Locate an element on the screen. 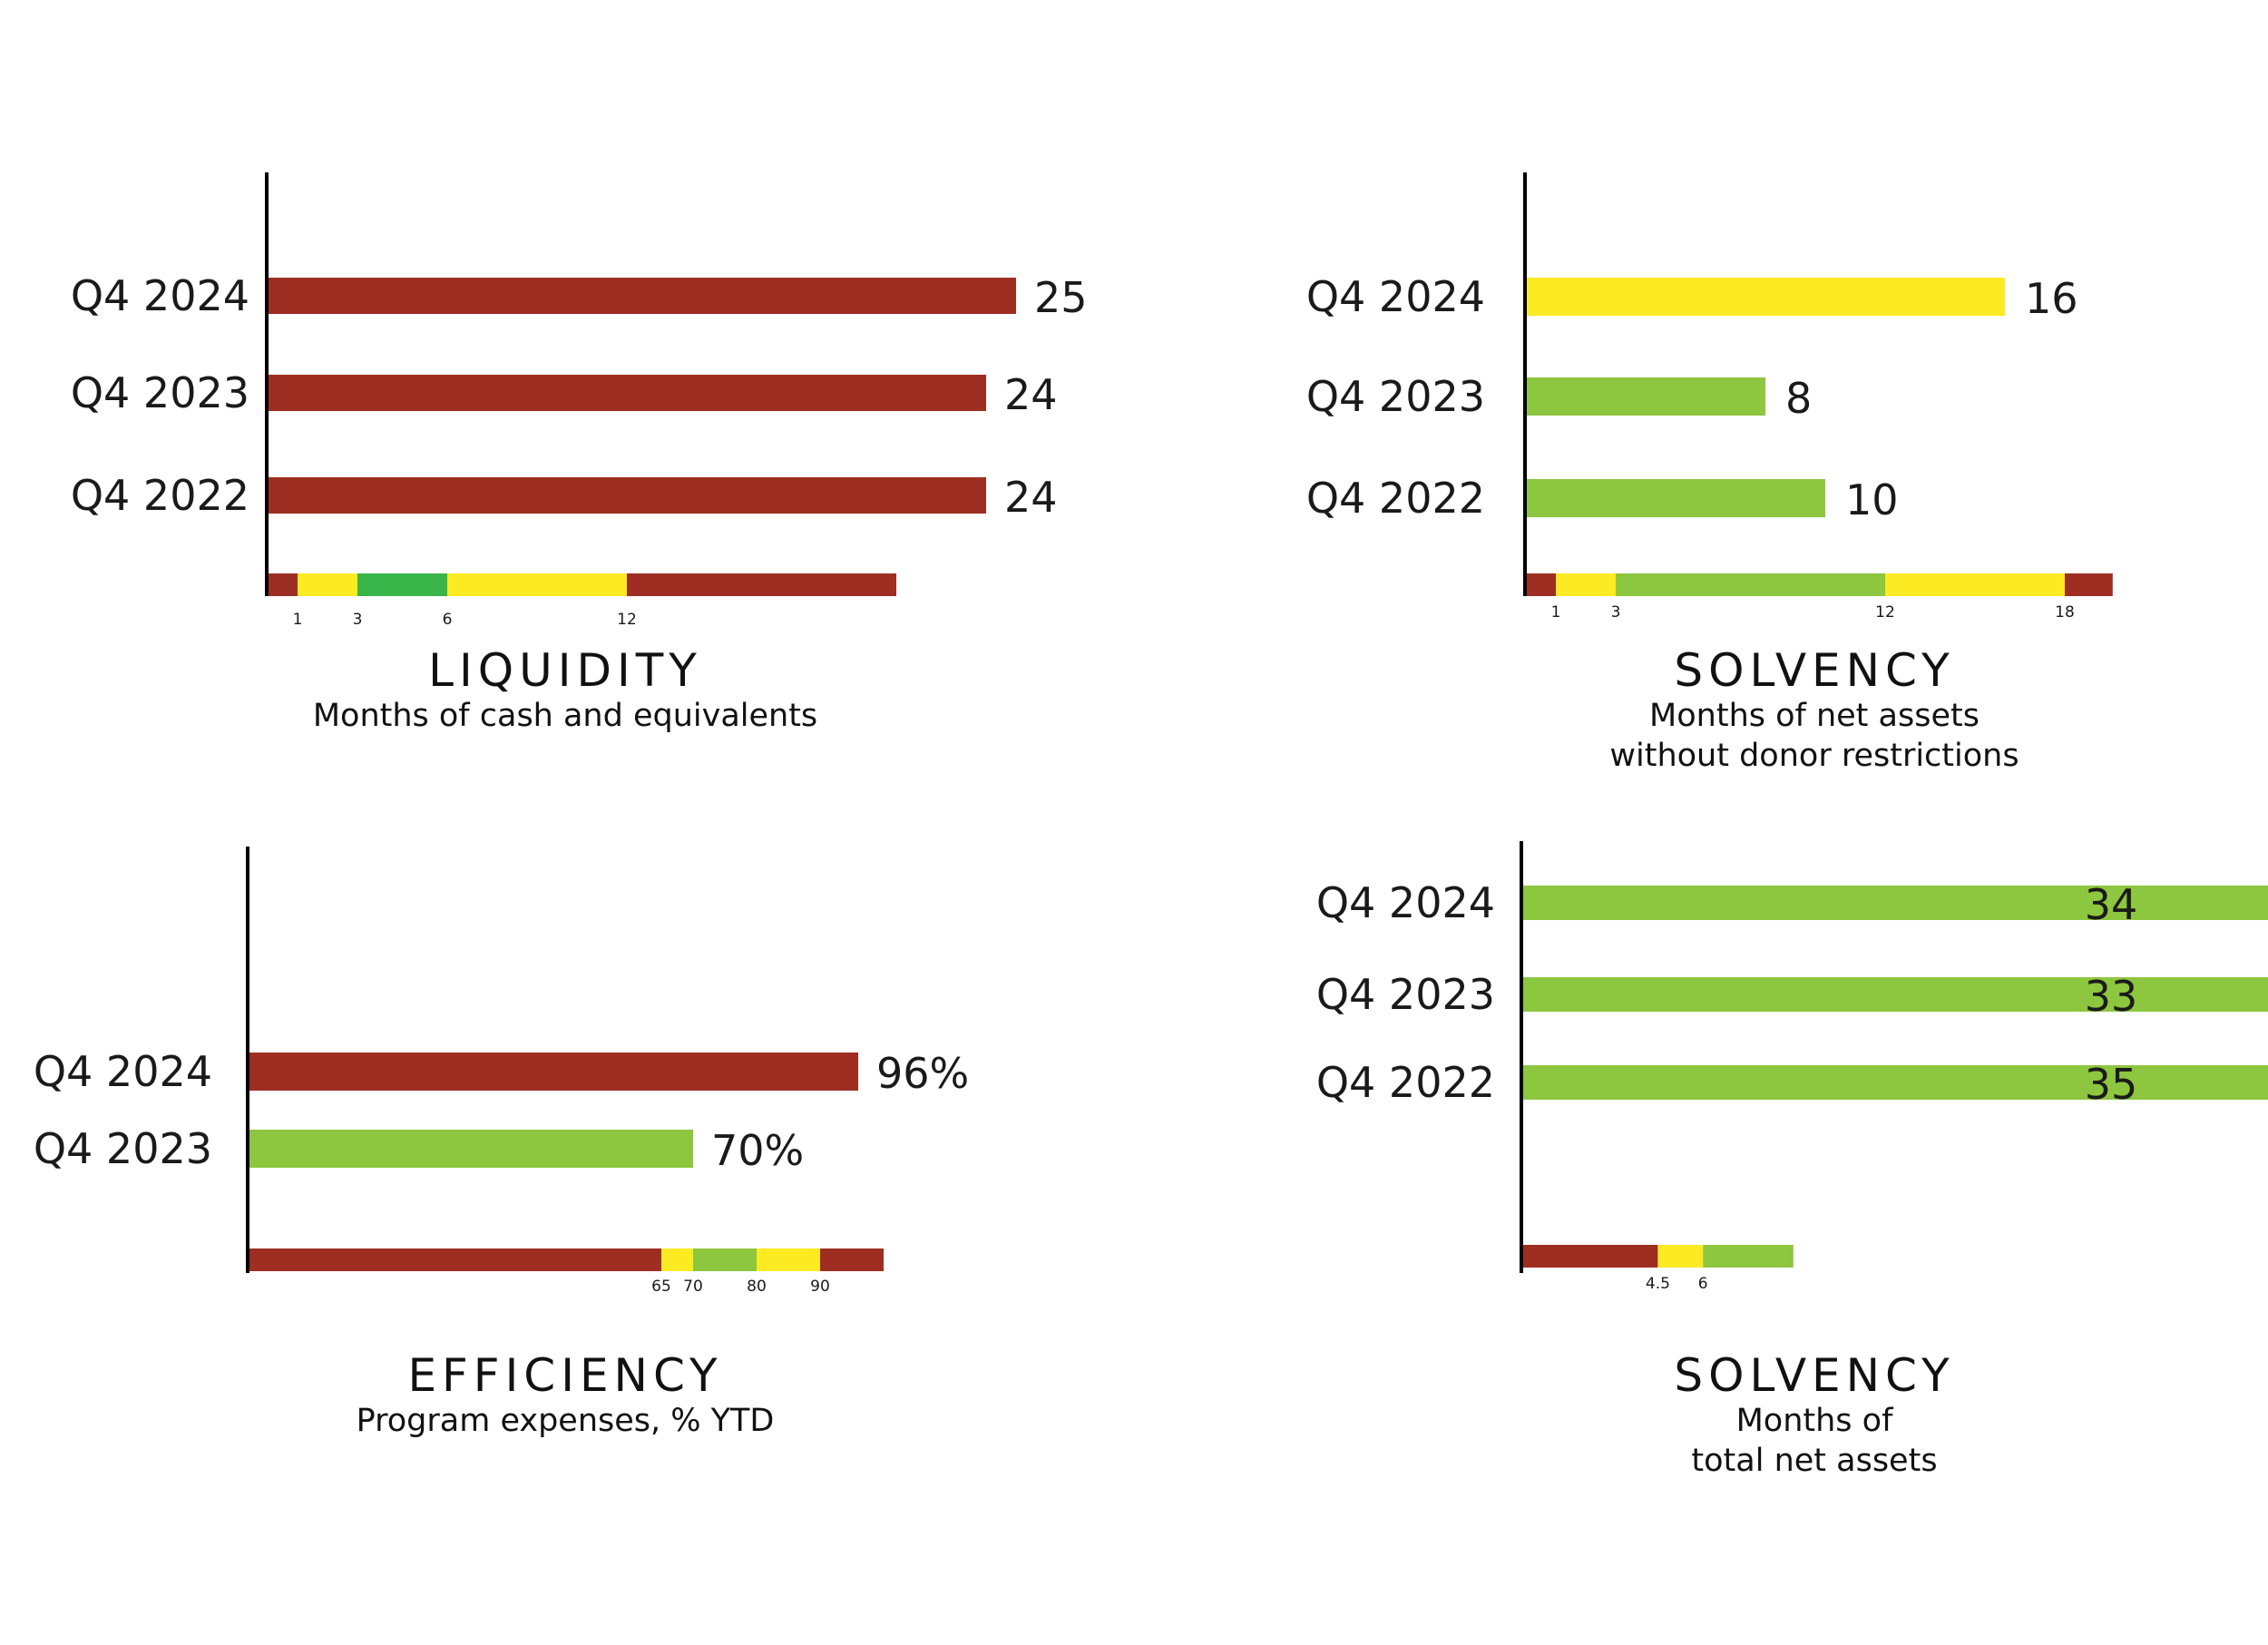  value-label: 8 is located at coordinates (1799, 398).